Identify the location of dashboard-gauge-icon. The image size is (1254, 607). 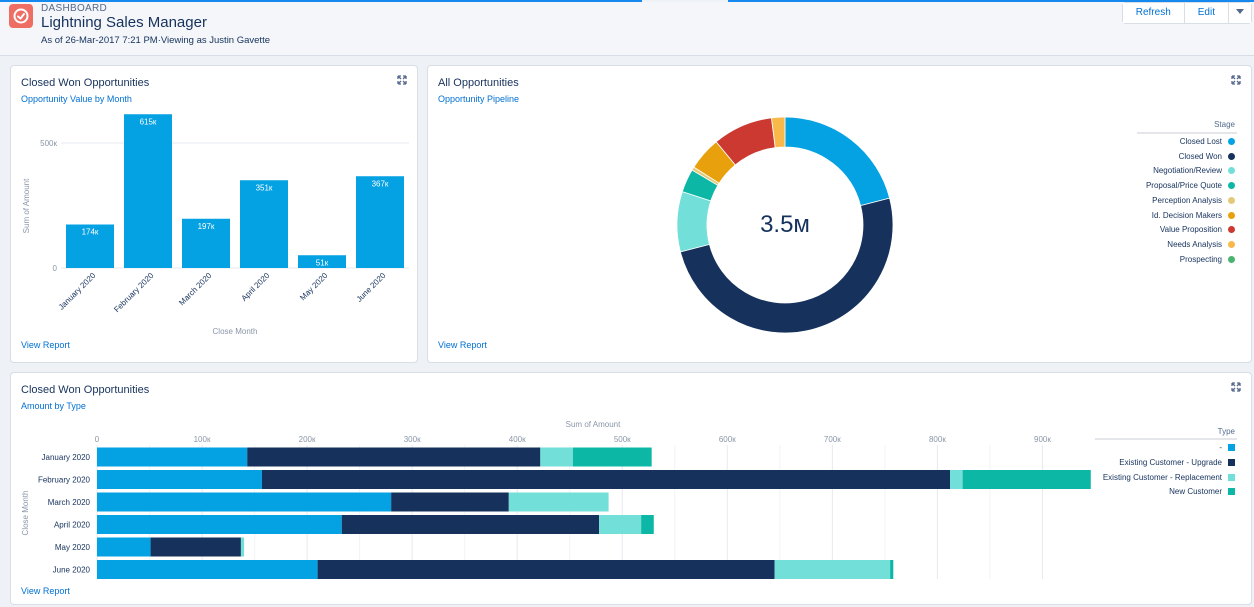
(21, 16).